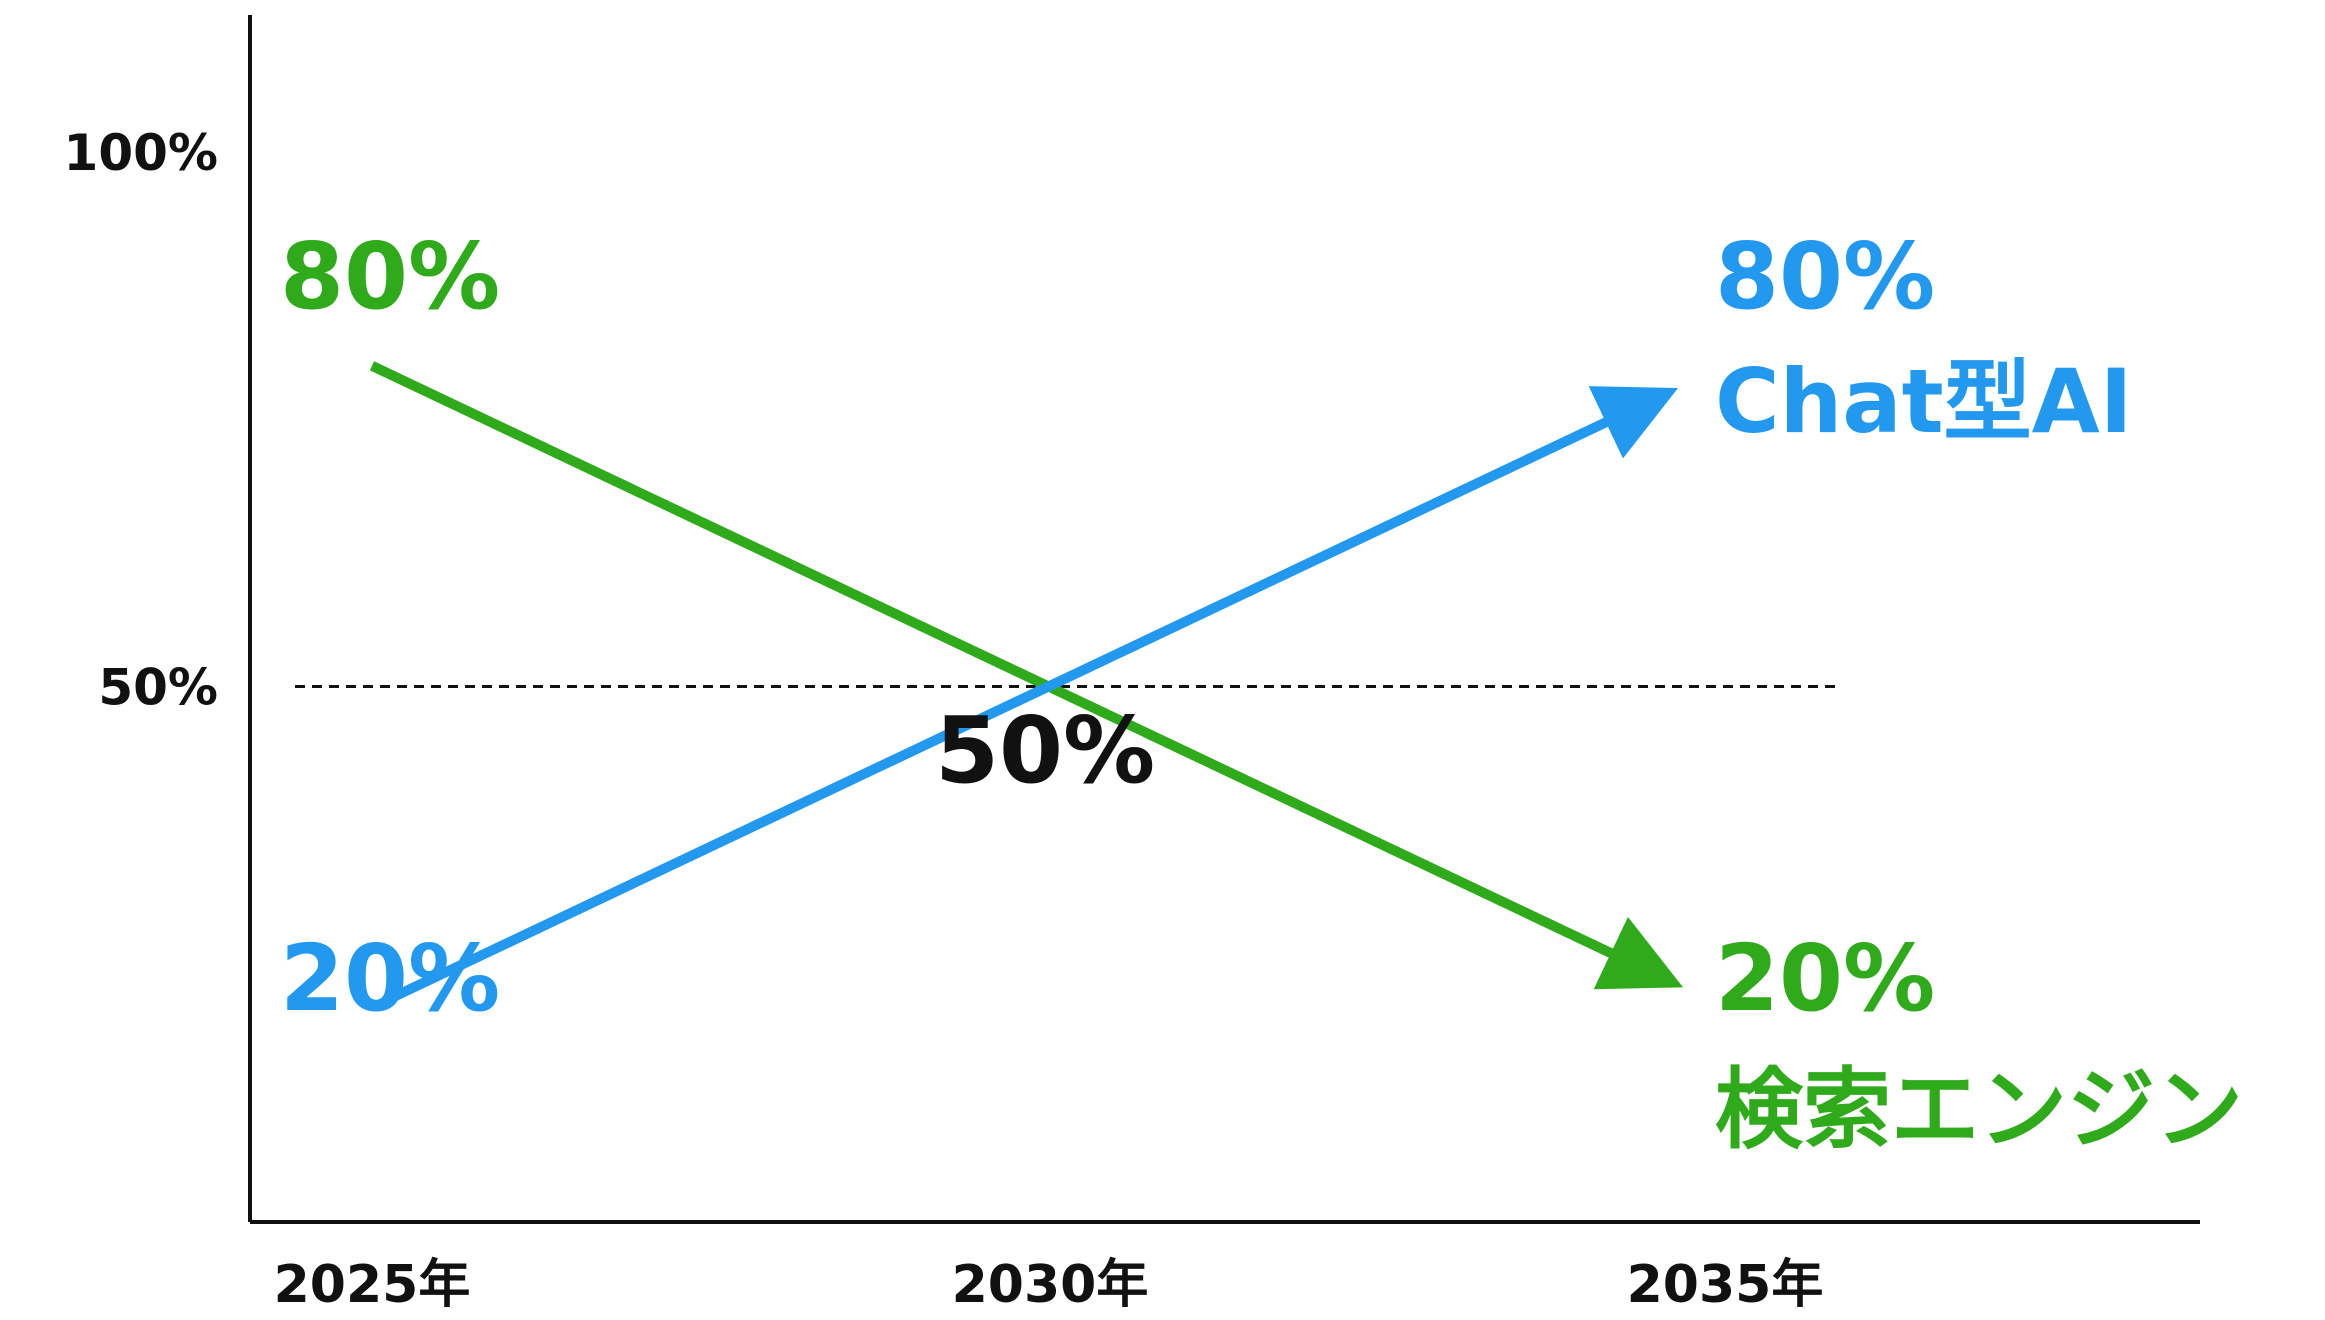 Image resolution: width=2325 pixels, height=1320 pixels. What do you see at coordinates (1924, 401) in the screenshot?
I see `series-name-chat-ai: Chat型AI` at bounding box center [1924, 401].